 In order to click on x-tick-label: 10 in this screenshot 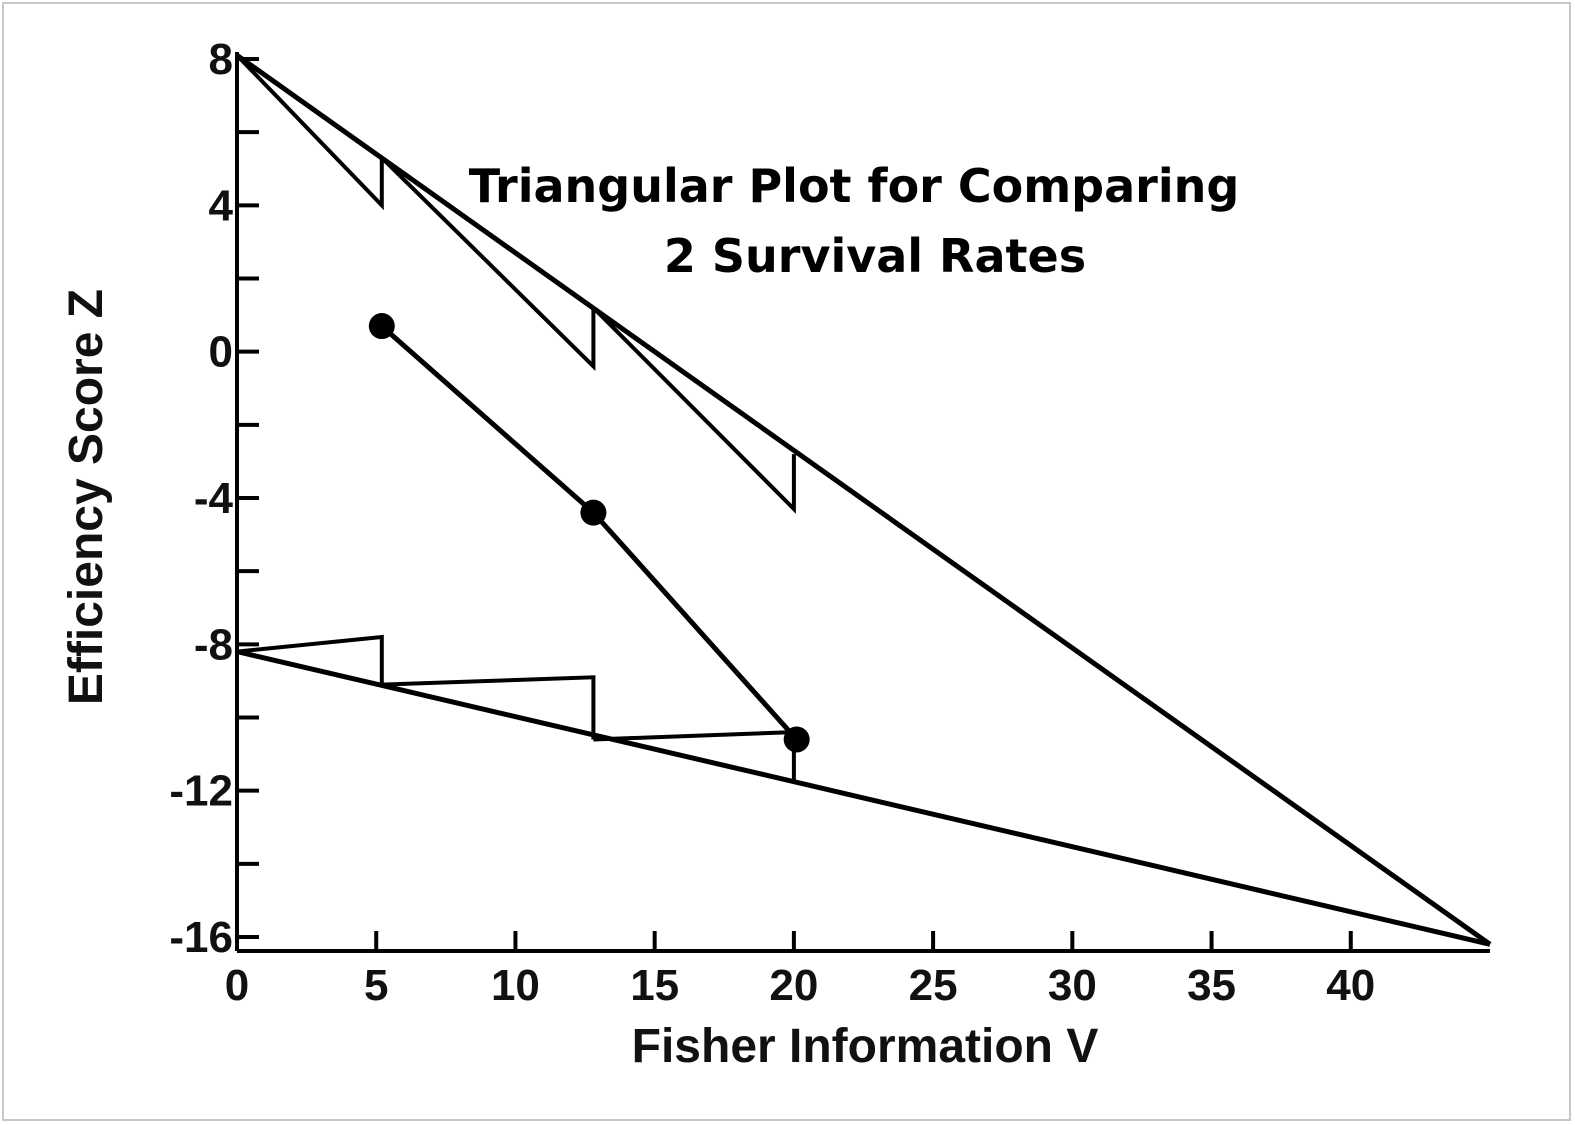, I will do `click(515, 985)`.